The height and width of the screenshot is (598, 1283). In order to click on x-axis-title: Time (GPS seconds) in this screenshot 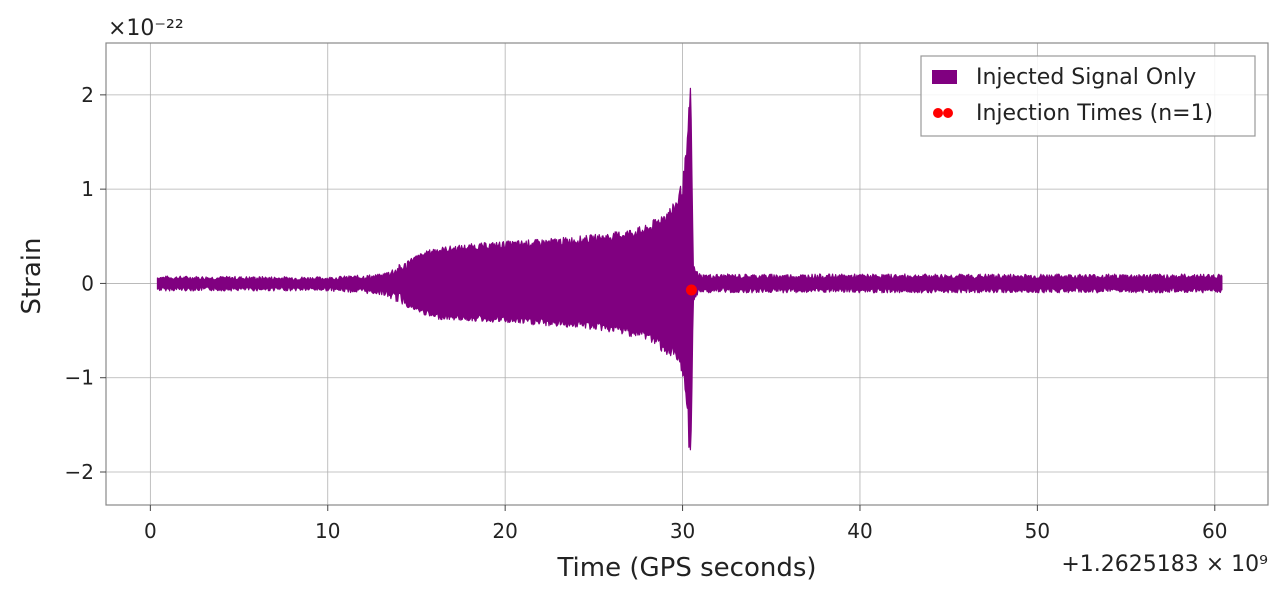, I will do `click(686, 568)`.